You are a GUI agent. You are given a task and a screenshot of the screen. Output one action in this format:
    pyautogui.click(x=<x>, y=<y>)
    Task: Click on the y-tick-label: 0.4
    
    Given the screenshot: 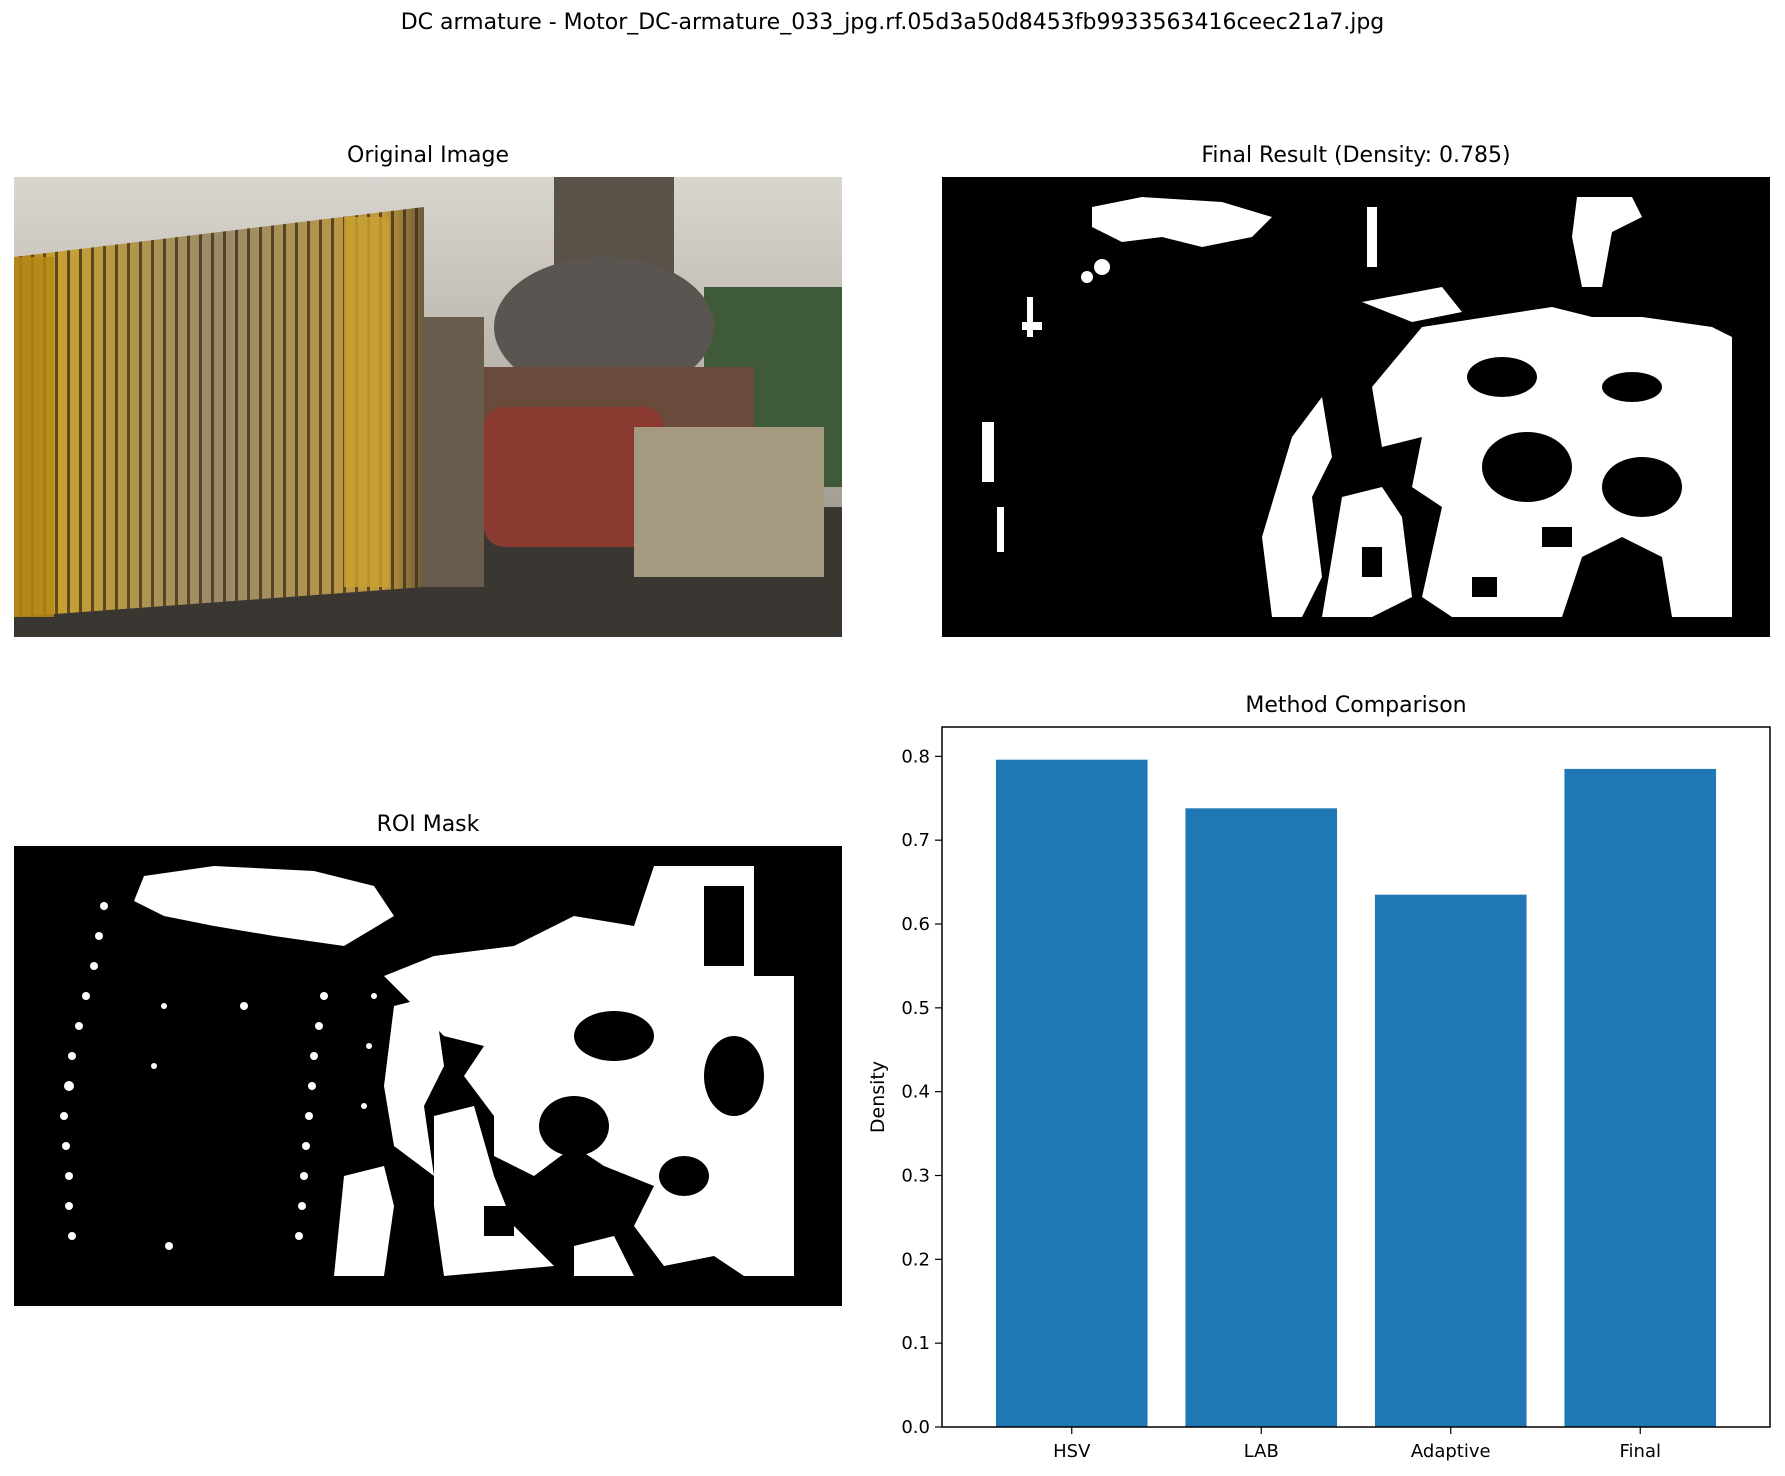 What is the action you would take?
    pyautogui.click(x=915, y=1092)
    